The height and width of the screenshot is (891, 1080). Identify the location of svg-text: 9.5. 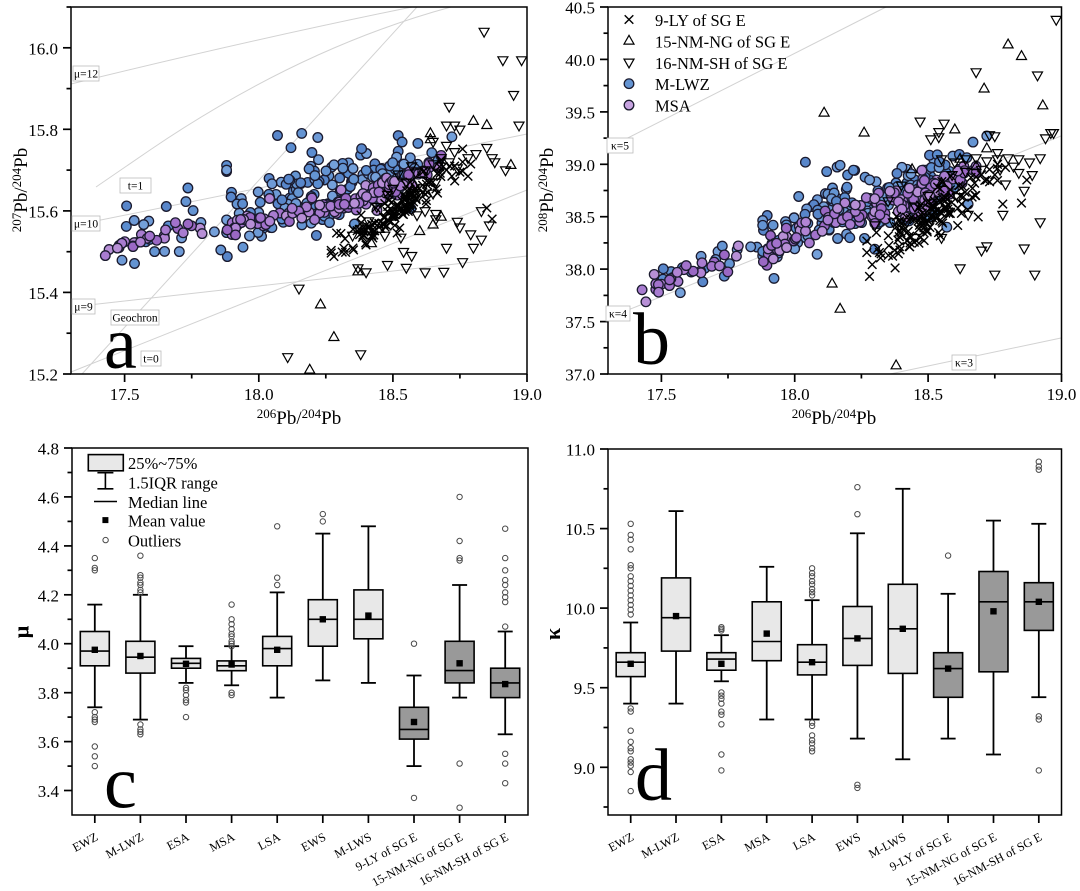
(584, 688).